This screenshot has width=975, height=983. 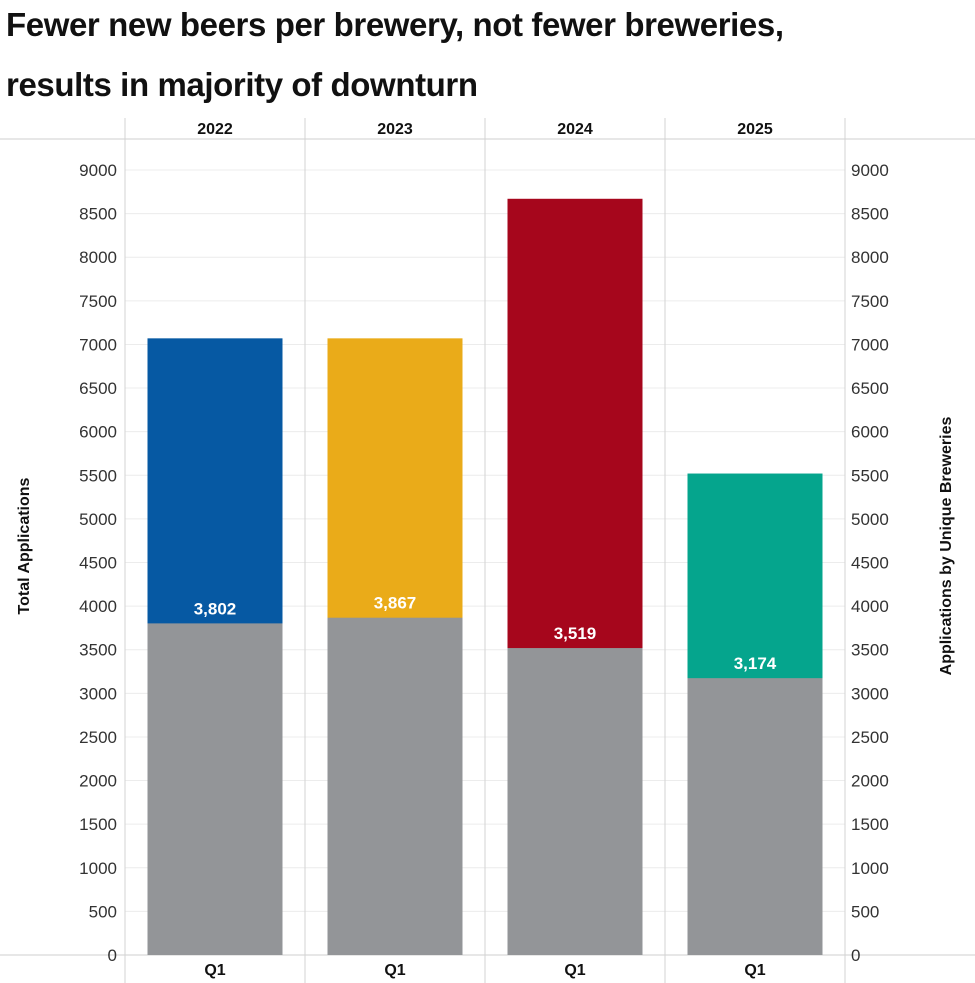 I want to click on y-tick-right: 3000, so click(x=870, y=693).